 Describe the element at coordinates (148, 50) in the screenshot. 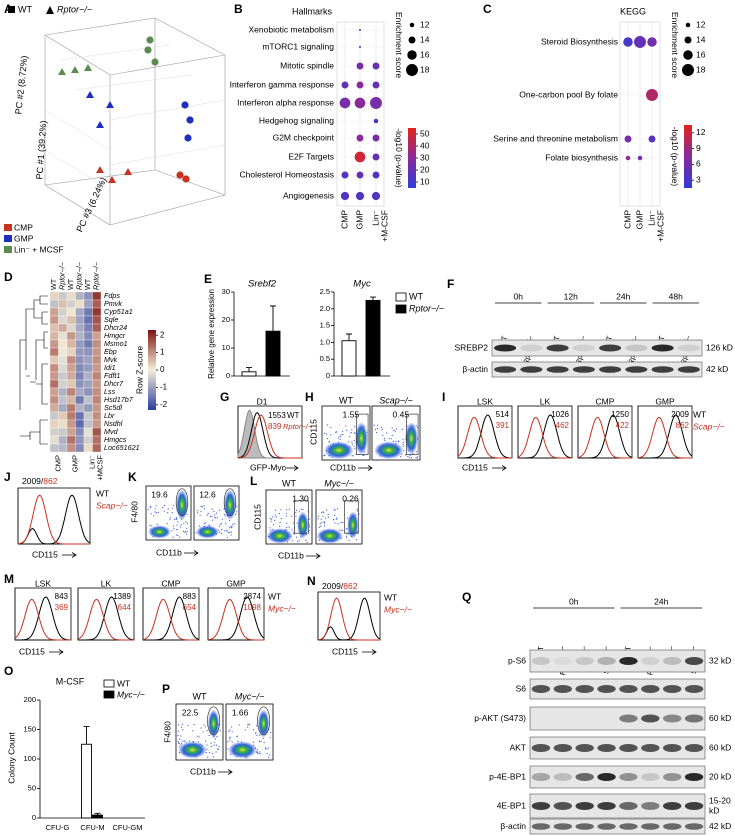

I see `pca-point` at that location.